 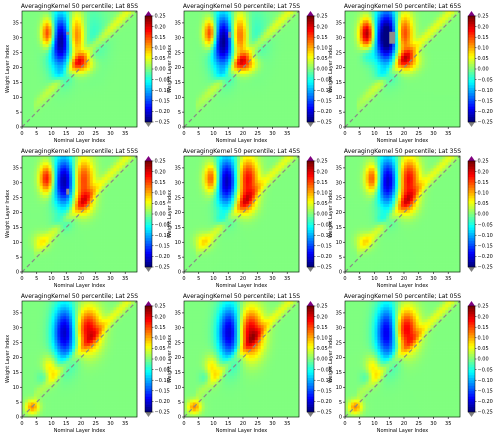 I want to click on x-tick-label: 30, so click(x=272, y=134).